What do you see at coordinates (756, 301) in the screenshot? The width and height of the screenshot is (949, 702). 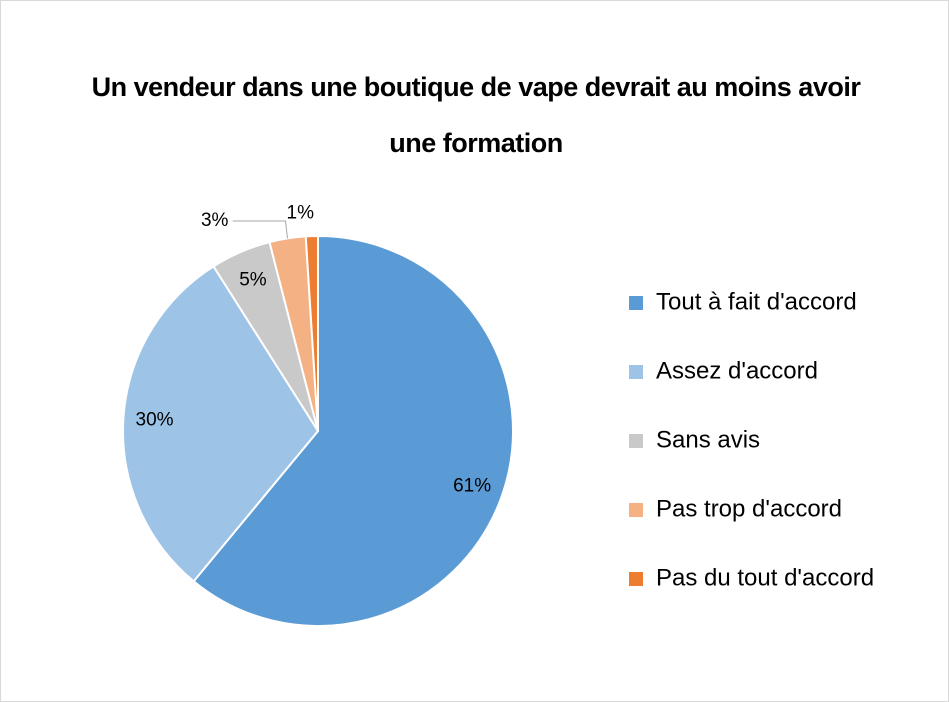 I see `legend-label: Tout à fait d'accord` at bounding box center [756, 301].